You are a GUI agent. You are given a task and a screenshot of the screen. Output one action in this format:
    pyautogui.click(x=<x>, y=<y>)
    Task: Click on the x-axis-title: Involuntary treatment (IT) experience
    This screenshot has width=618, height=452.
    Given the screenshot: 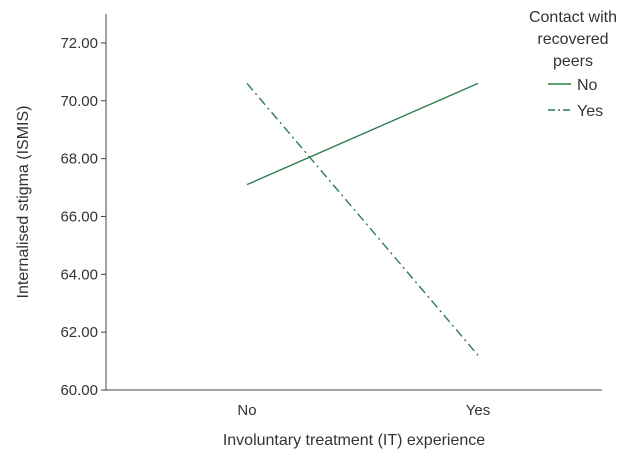 What is the action you would take?
    pyautogui.click(x=354, y=440)
    